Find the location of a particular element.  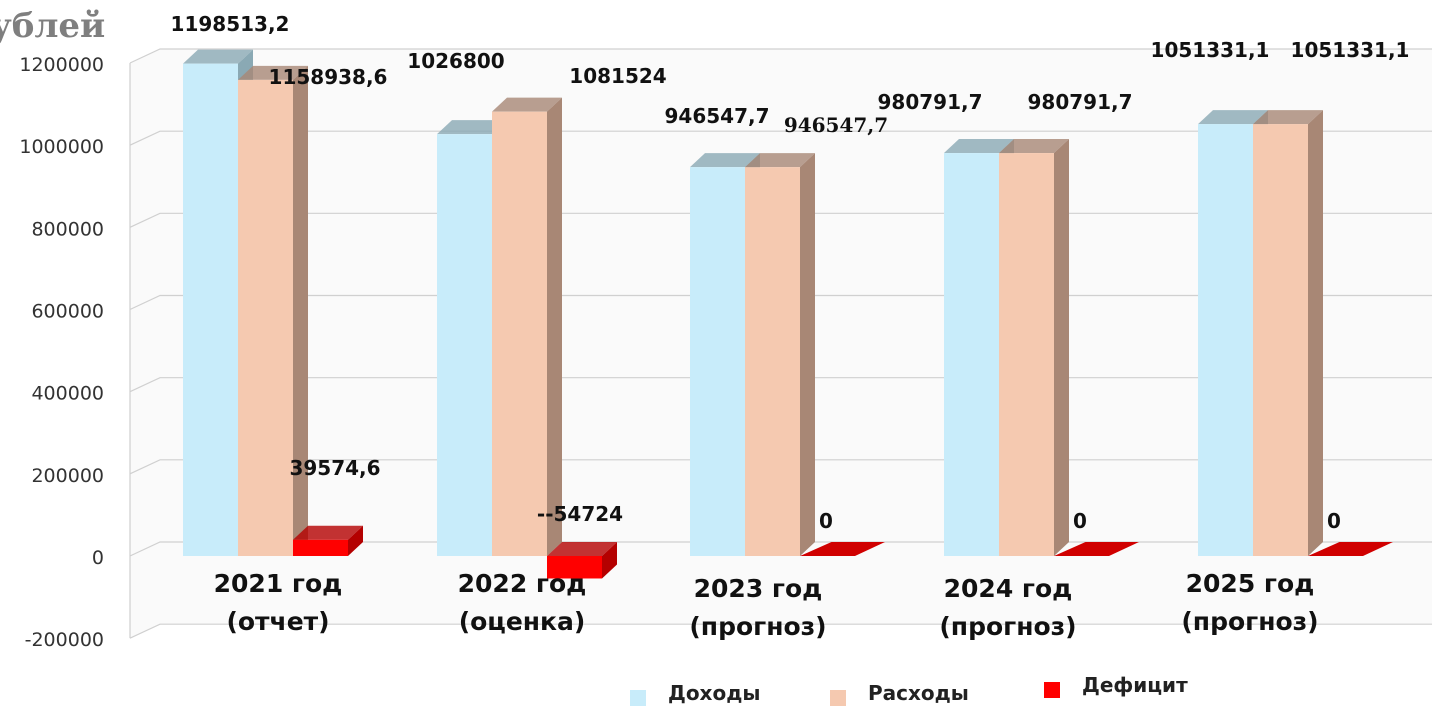

deficit-value-label: --54724 is located at coordinates (580, 514).